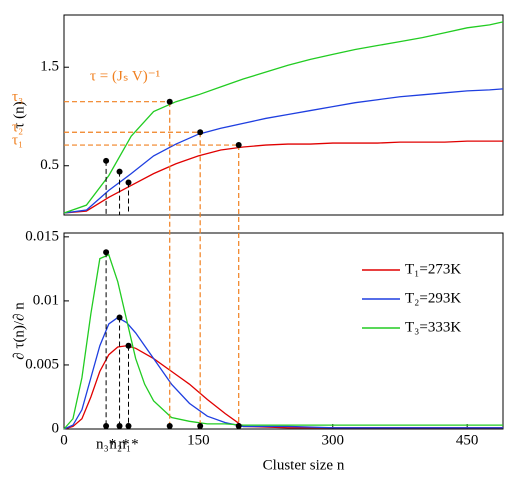 The image size is (518, 480). Describe the element at coordinates (19, 331) in the screenshot. I see `y-axis-label: ∂ τ(n)/∂ n` at that location.